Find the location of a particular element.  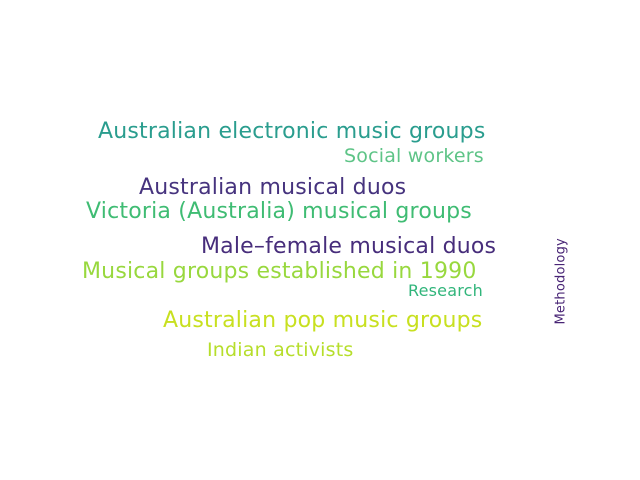

word-social-workers: Social workers is located at coordinates (414, 156).